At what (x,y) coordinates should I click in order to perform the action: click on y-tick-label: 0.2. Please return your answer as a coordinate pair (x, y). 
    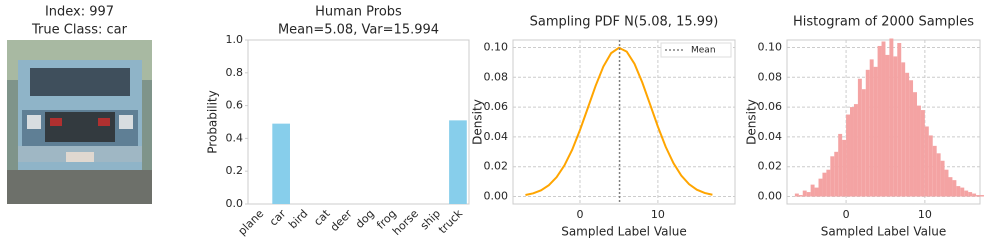
    Looking at the image, I should click on (235, 170).